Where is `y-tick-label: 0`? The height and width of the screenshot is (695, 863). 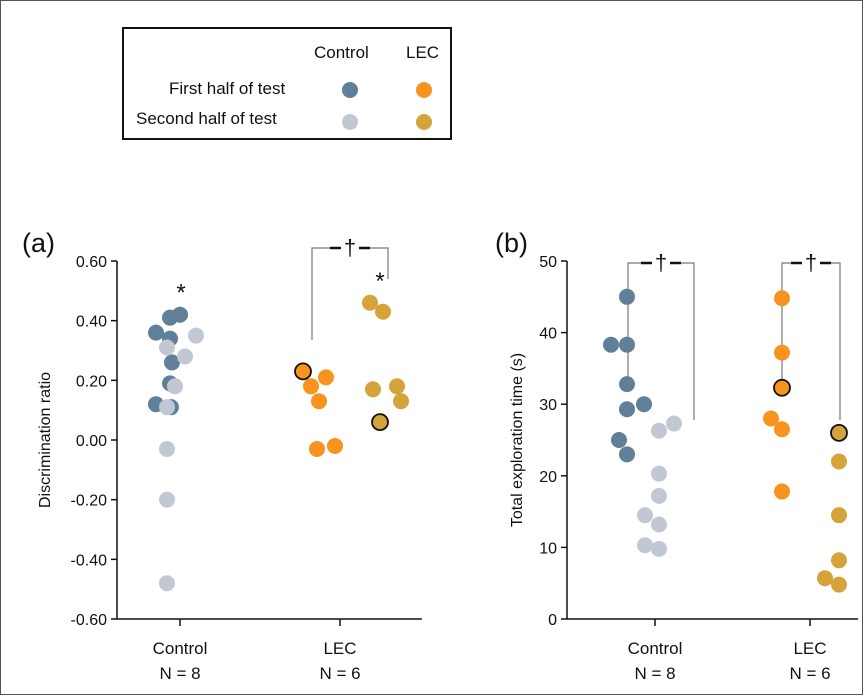
y-tick-label: 0 is located at coordinates (552, 620).